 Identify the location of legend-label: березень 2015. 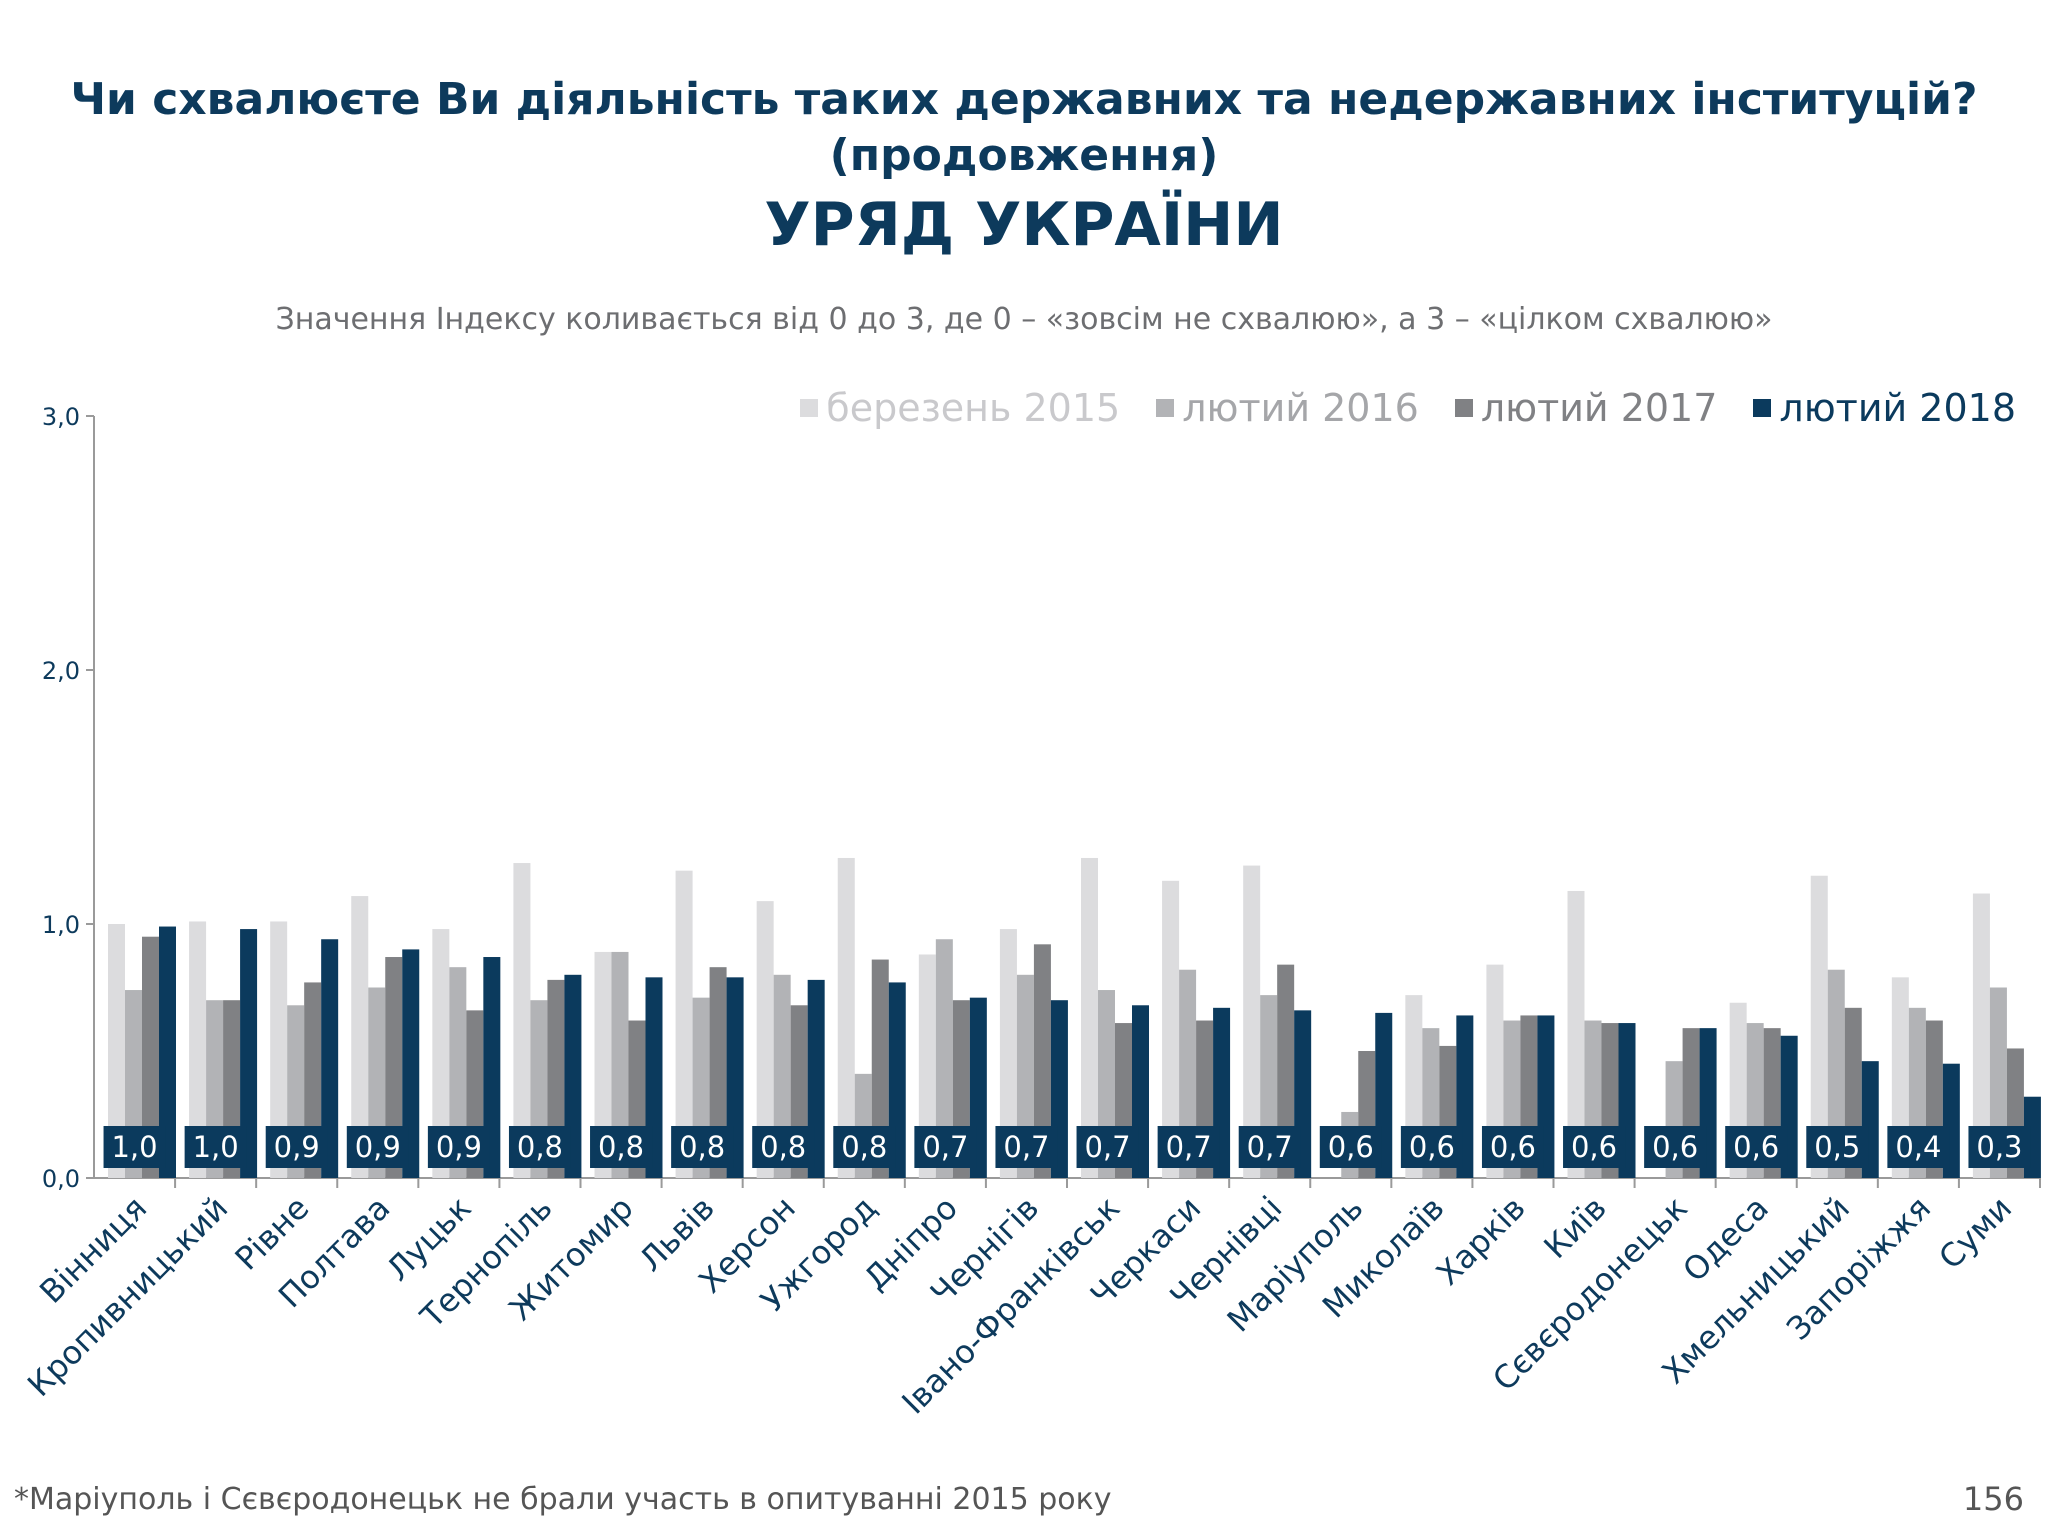
(973, 408).